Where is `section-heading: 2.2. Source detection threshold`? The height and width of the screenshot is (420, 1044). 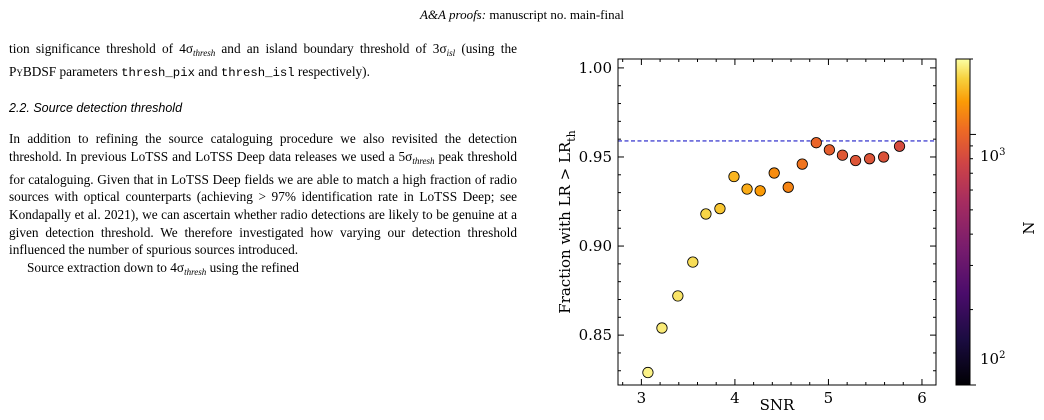 section-heading: 2.2. Source detection threshold is located at coordinates (96, 108).